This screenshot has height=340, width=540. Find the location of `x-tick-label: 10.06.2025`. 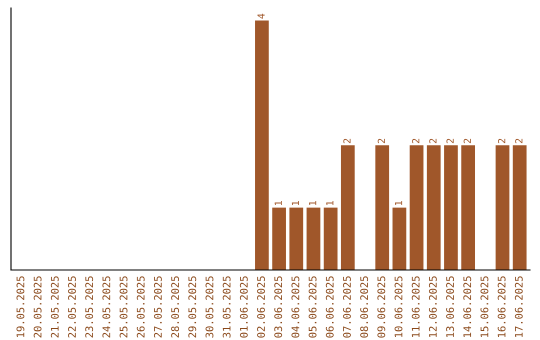

x-tick-label: 10.06.2025 is located at coordinates (398, 307).